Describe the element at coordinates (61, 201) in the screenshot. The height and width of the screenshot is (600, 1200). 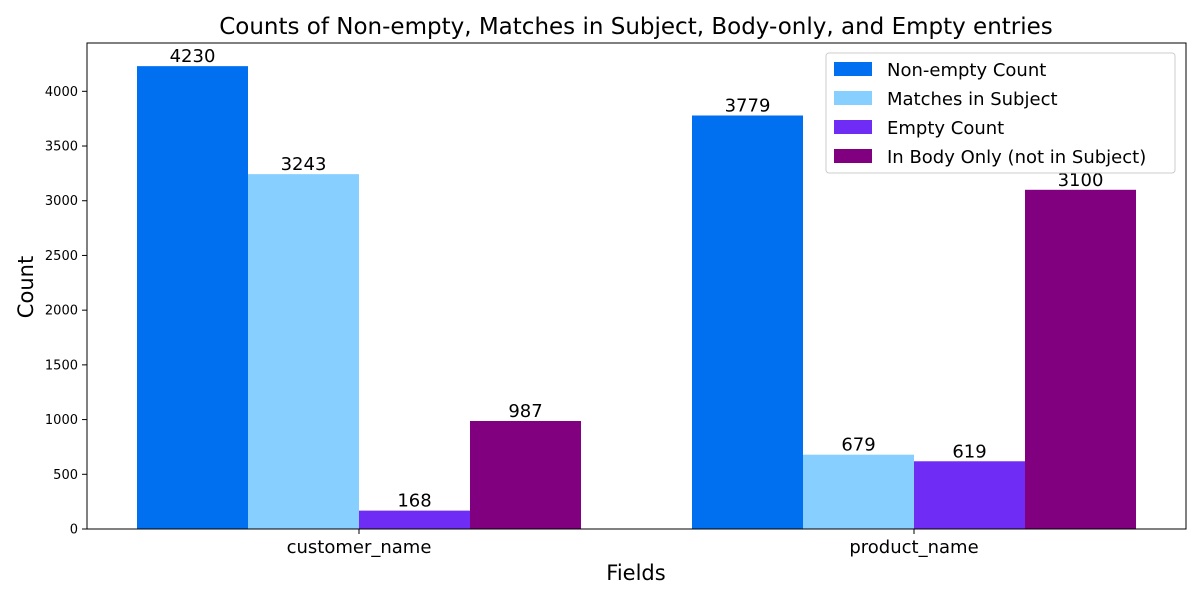
I see `y-tick-label: 3000` at that location.